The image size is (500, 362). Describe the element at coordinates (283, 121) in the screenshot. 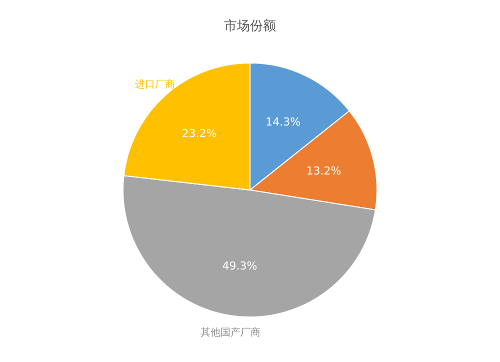

I see `data-label: 14.3%` at that location.